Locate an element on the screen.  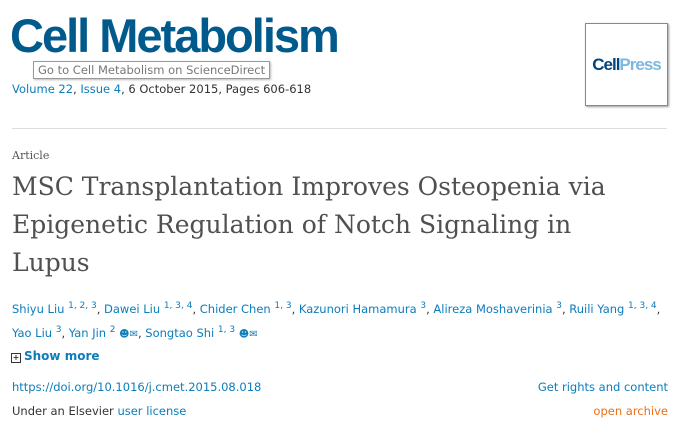
open-archive-badge: open archive is located at coordinates (630, 411).